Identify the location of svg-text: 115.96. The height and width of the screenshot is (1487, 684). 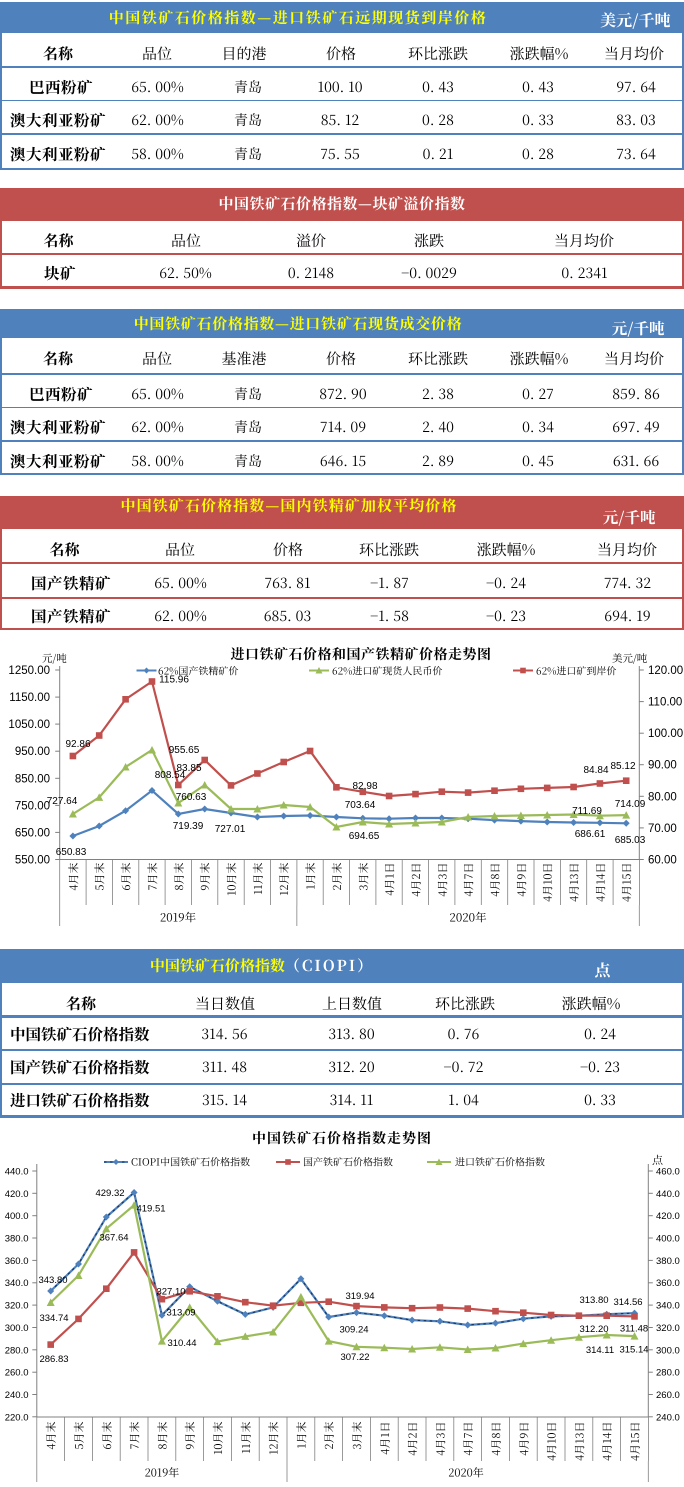
(174, 680).